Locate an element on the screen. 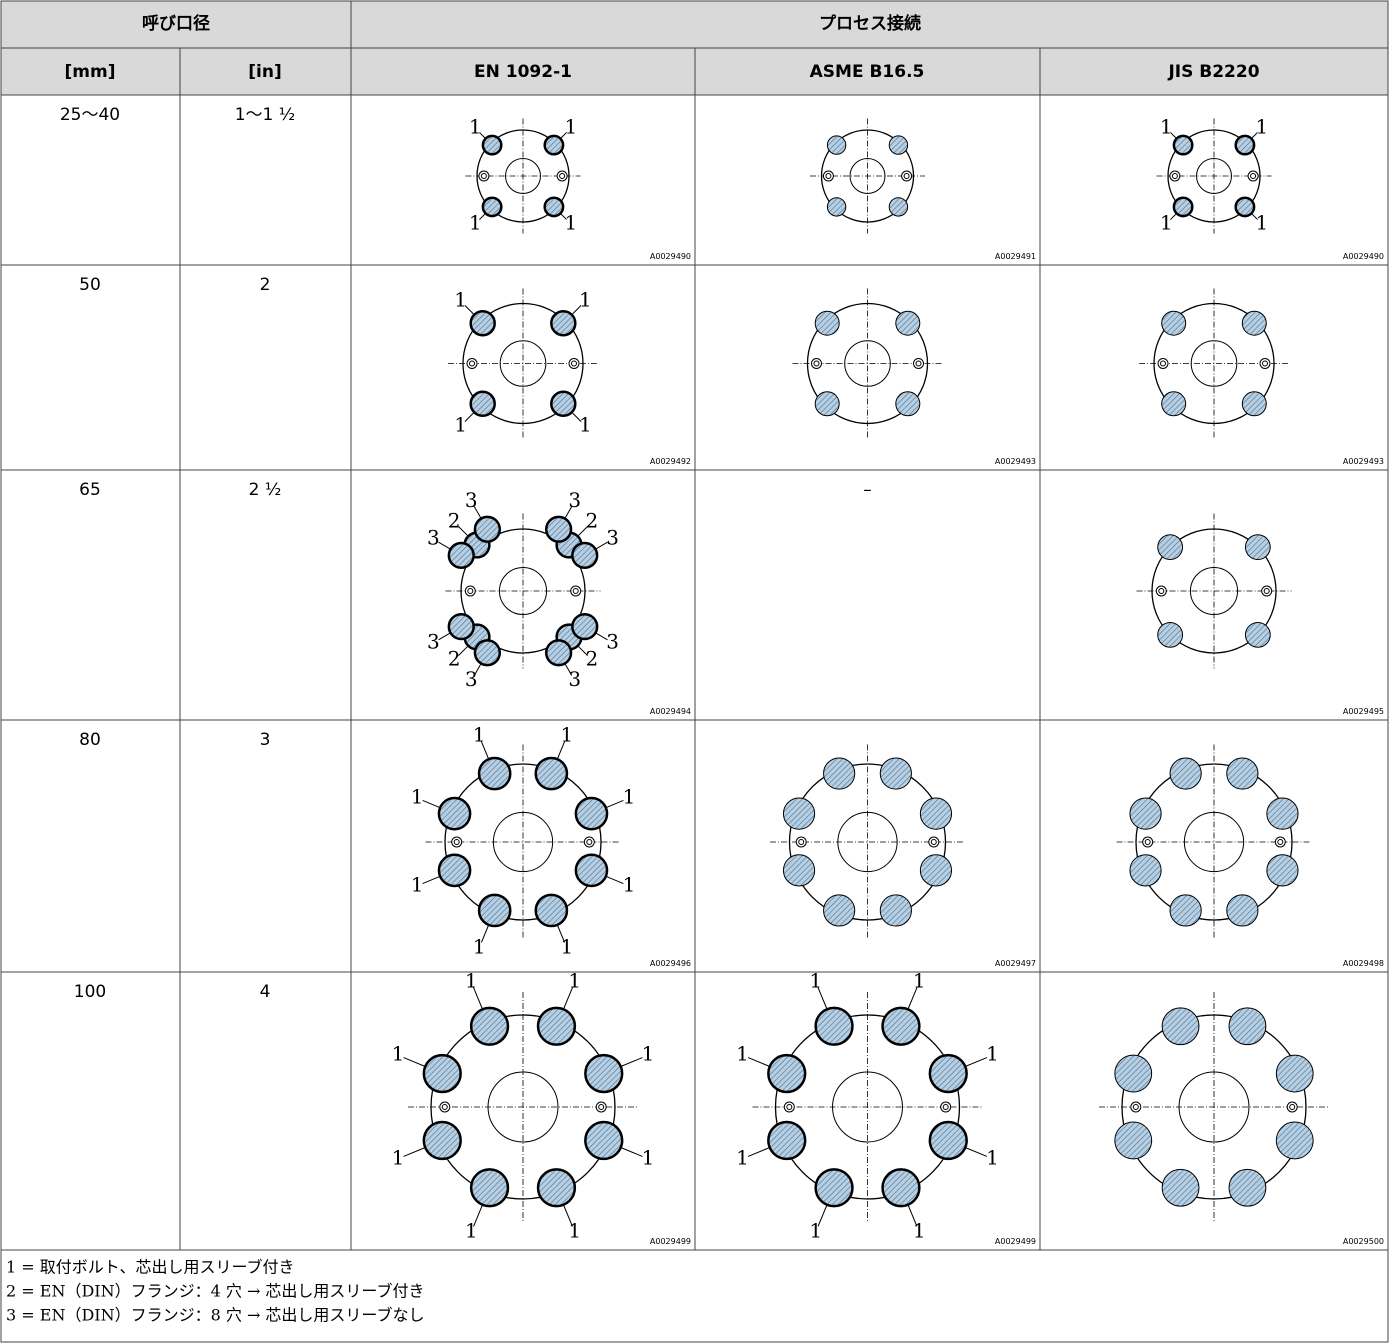 The height and width of the screenshot is (1343, 1390). nominal-in: 4 is located at coordinates (265, 992).